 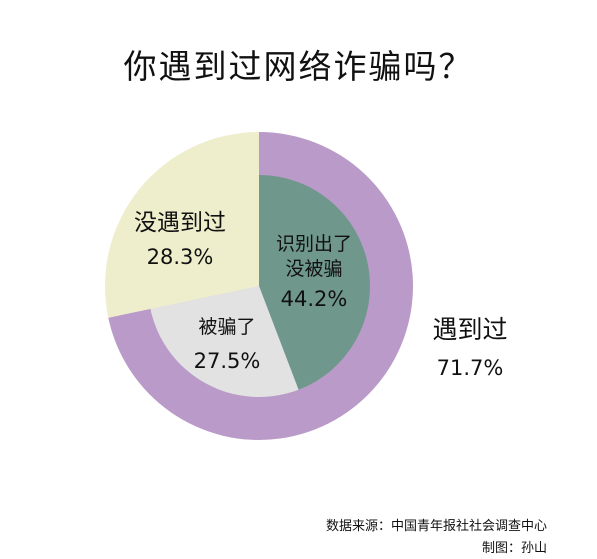 I want to click on outer-label-0: 遇到过, so click(x=469, y=329).